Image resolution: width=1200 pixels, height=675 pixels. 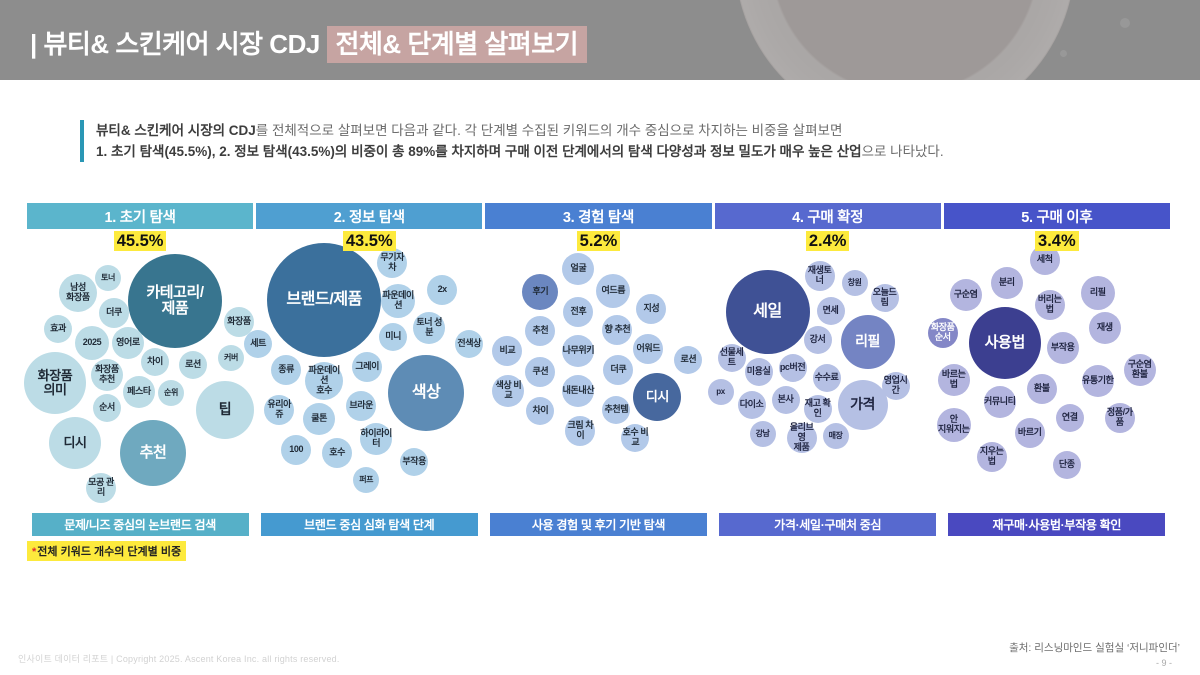 I want to click on keyword-bubble: 영어로, so click(x=128, y=343).